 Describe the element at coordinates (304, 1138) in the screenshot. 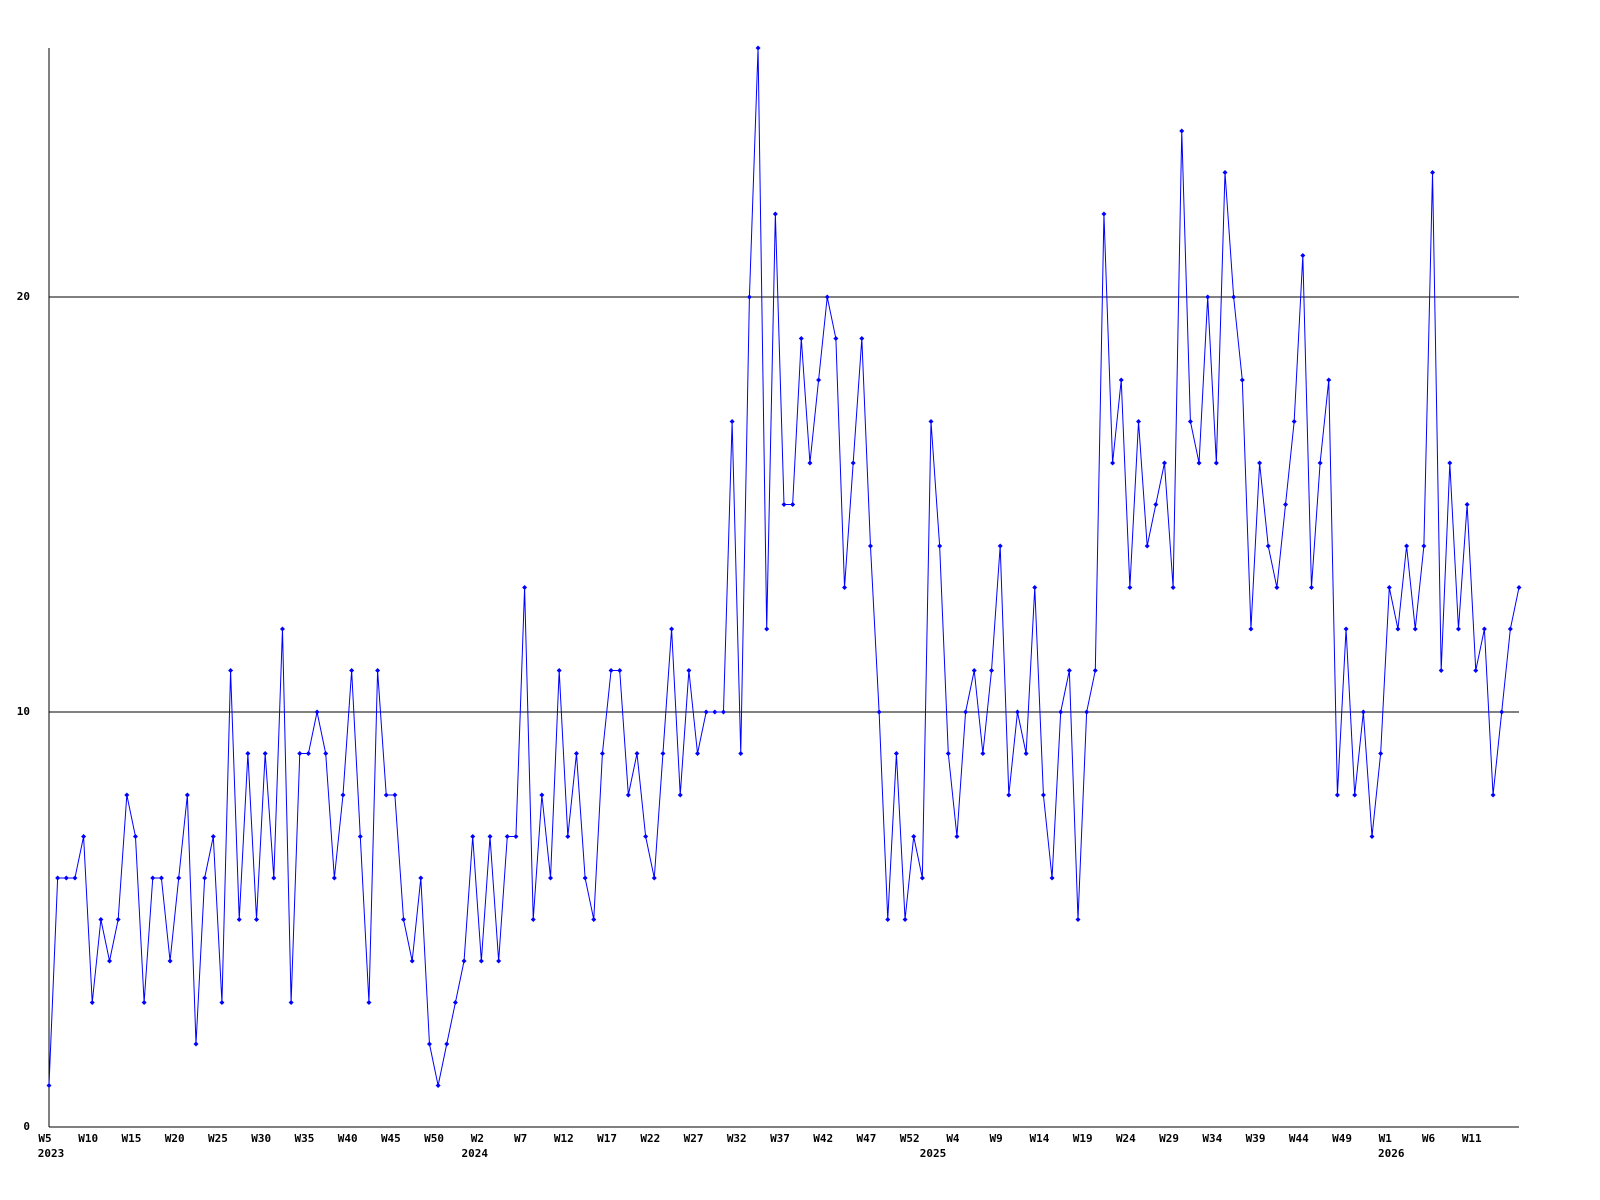

I see `x-tick-label: W35` at that location.